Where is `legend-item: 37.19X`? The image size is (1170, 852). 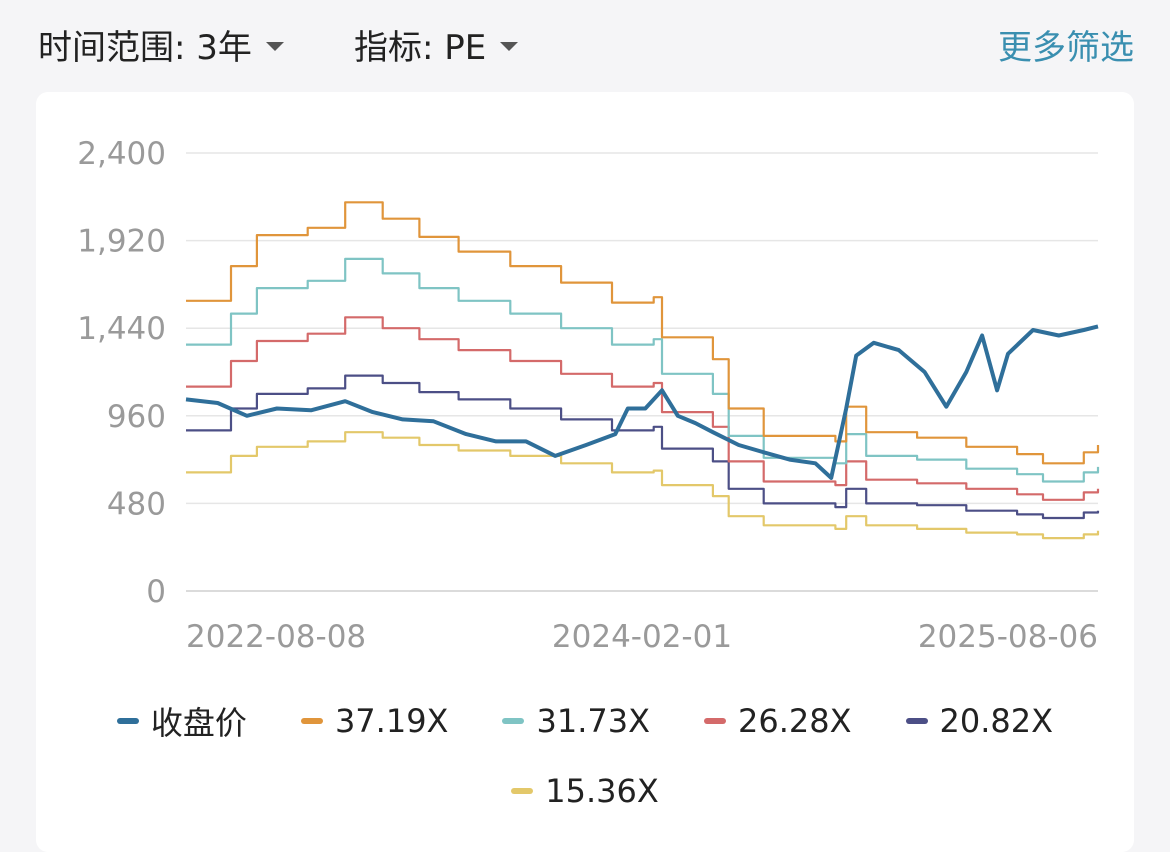 legend-item: 37.19X is located at coordinates (374, 721).